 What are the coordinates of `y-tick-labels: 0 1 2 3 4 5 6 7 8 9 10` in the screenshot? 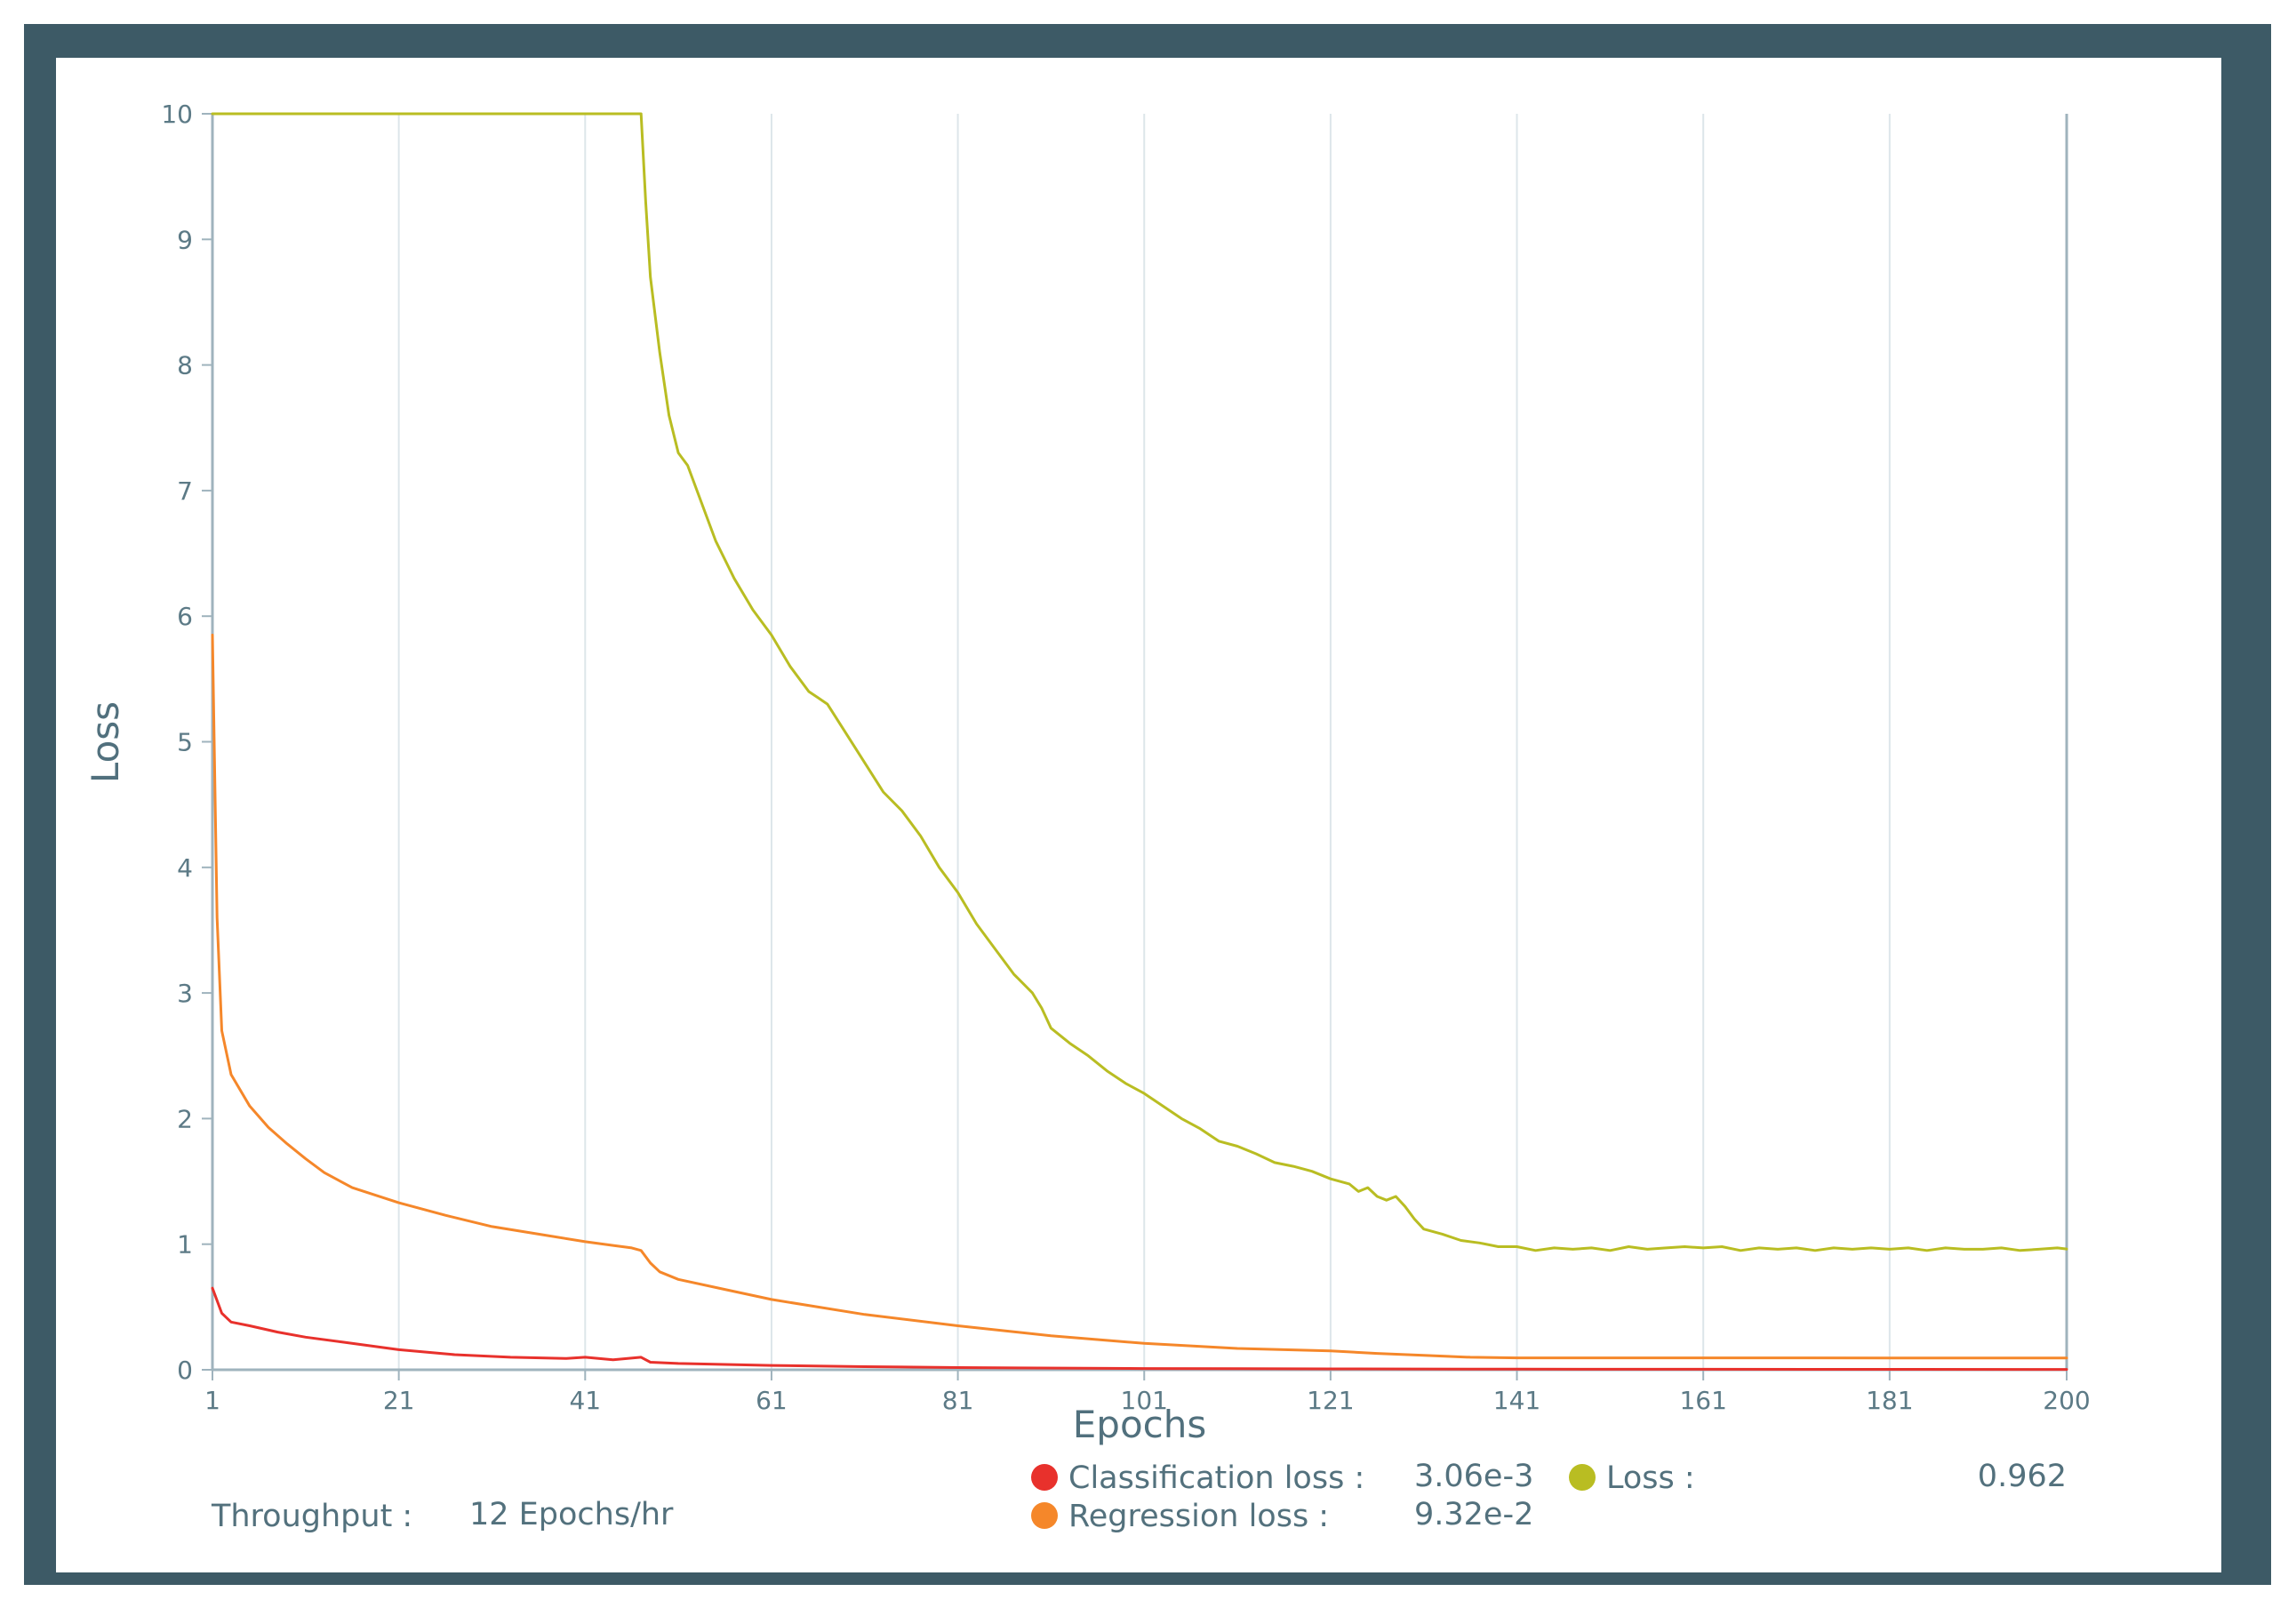 It's located at (186, 742).